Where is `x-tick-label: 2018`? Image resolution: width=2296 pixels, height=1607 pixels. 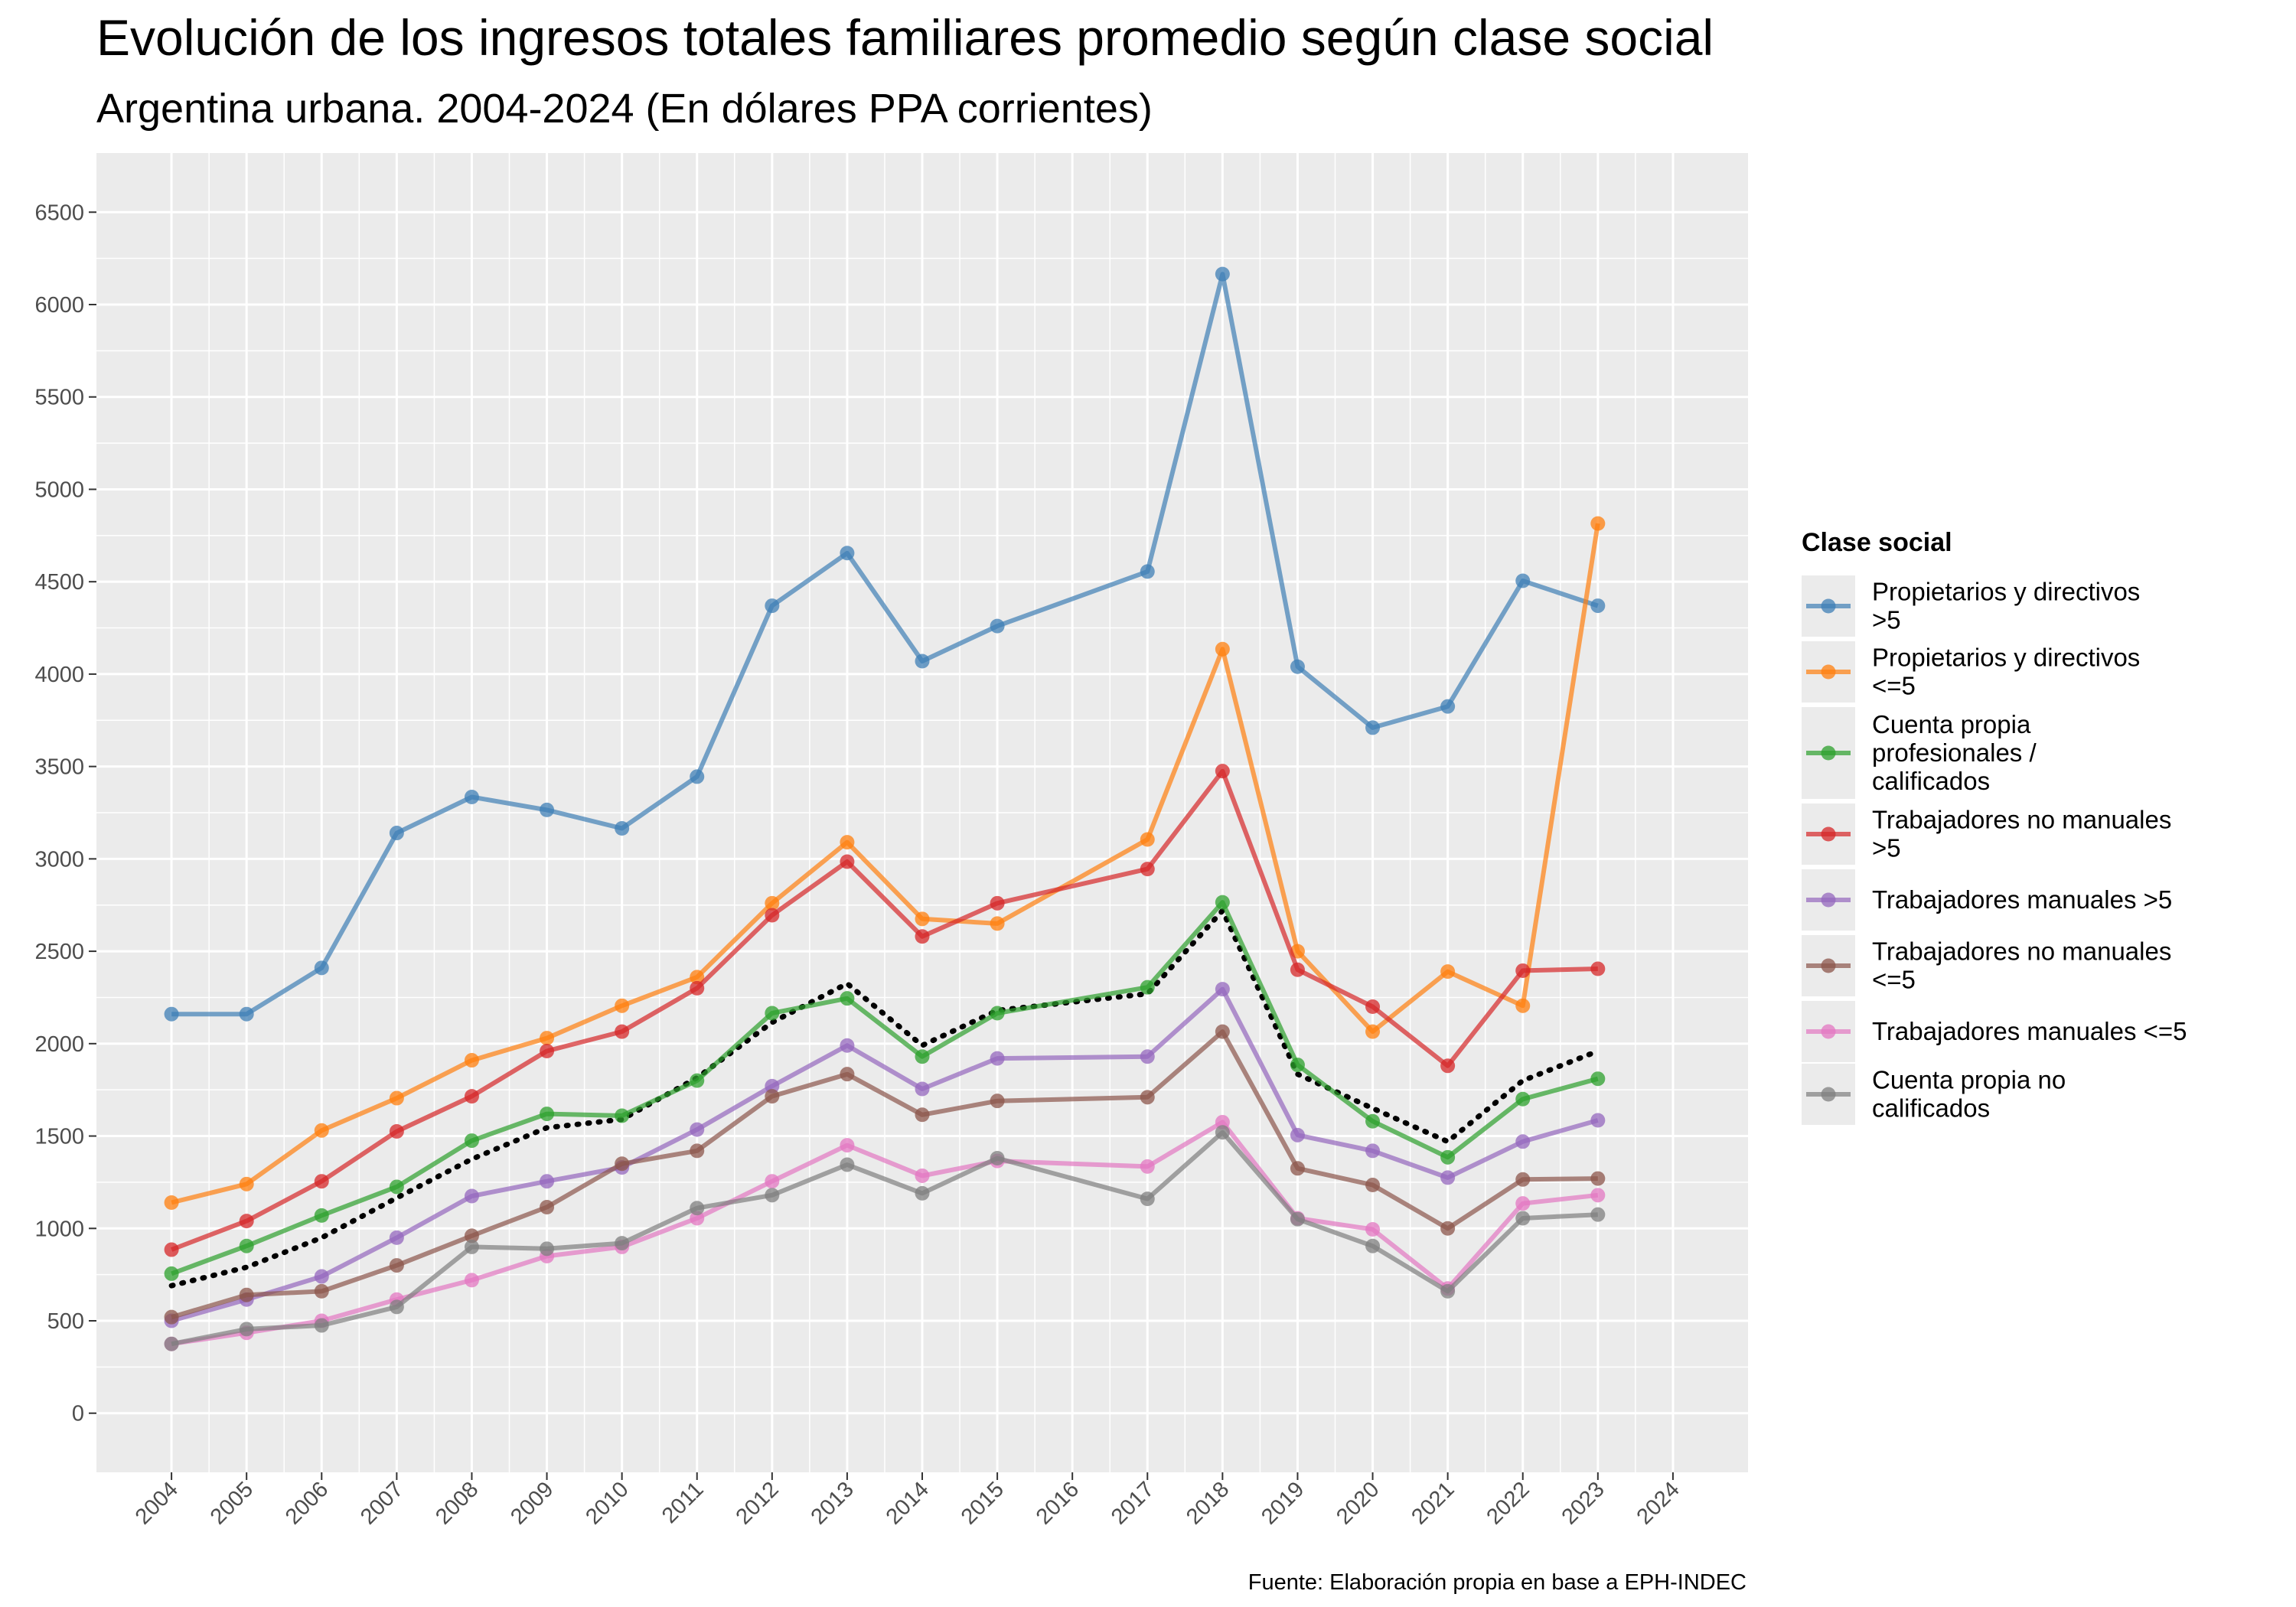
x-tick-label: 2018 is located at coordinates (1208, 1503).